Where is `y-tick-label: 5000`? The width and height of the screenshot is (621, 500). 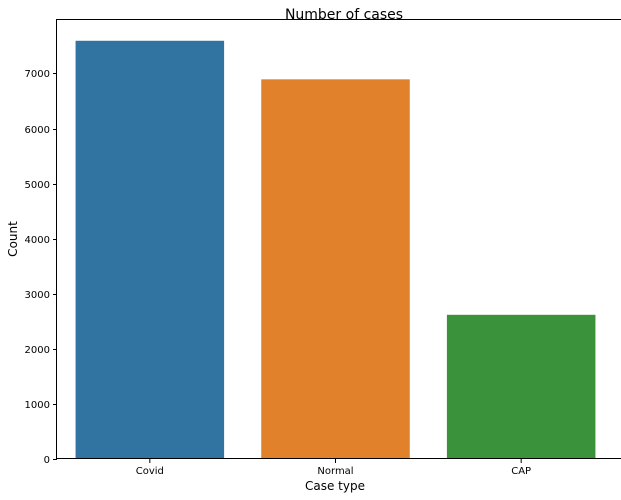 y-tick-label: 5000 is located at coordinates (37, 185).